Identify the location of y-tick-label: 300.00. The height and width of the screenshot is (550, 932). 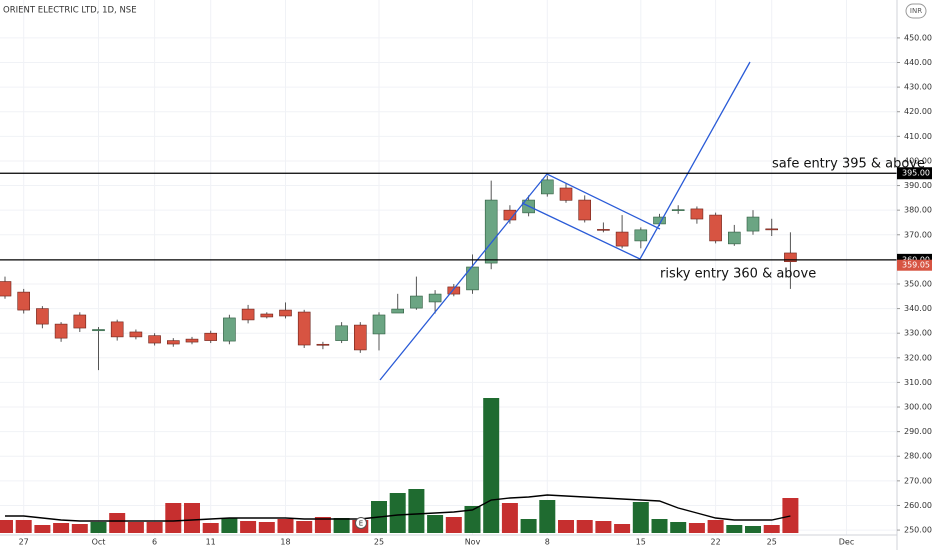
(918, 407).